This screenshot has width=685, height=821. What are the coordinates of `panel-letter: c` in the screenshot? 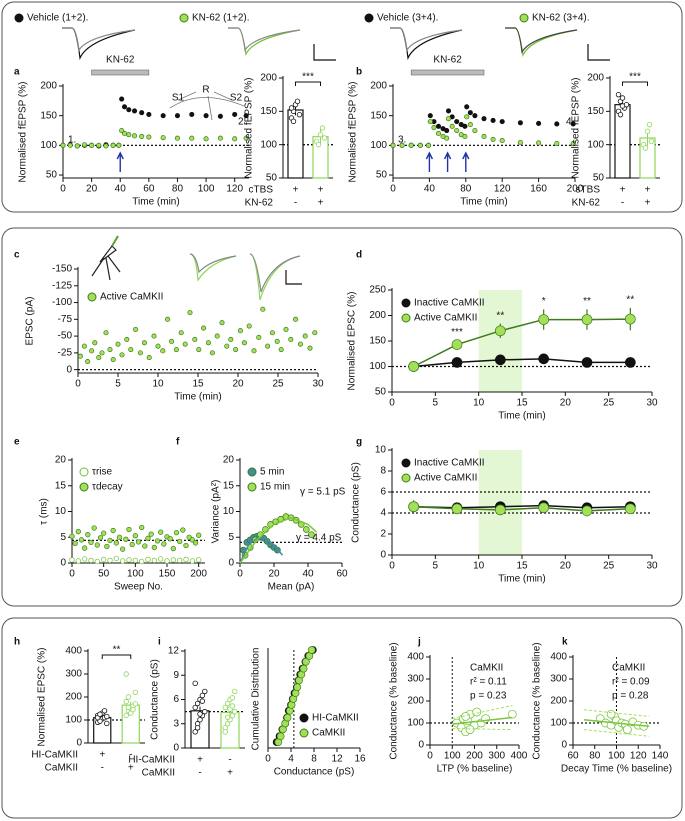 It's located at (17, 255).